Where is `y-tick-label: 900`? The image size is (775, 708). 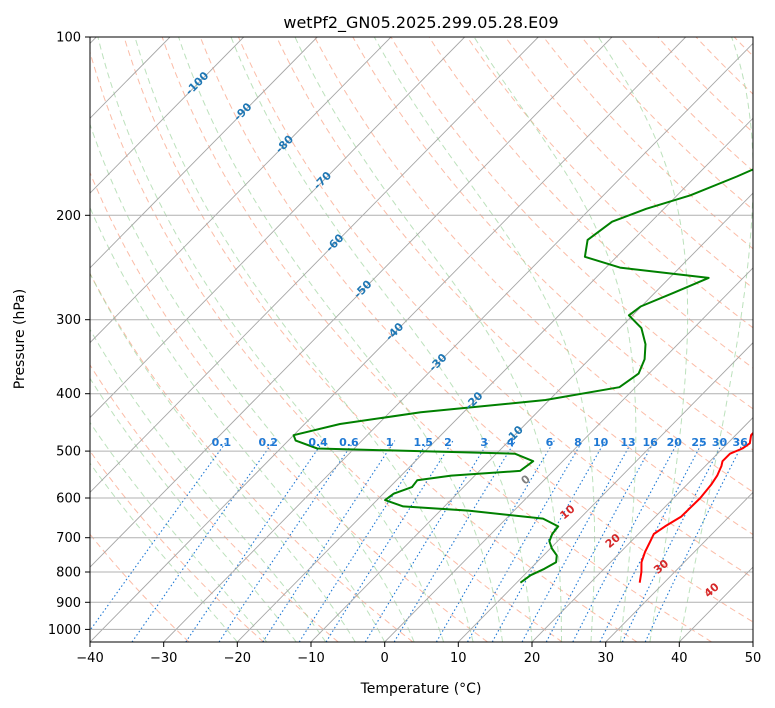 y-tick-label: 900 is located at coordinates (68, 603).